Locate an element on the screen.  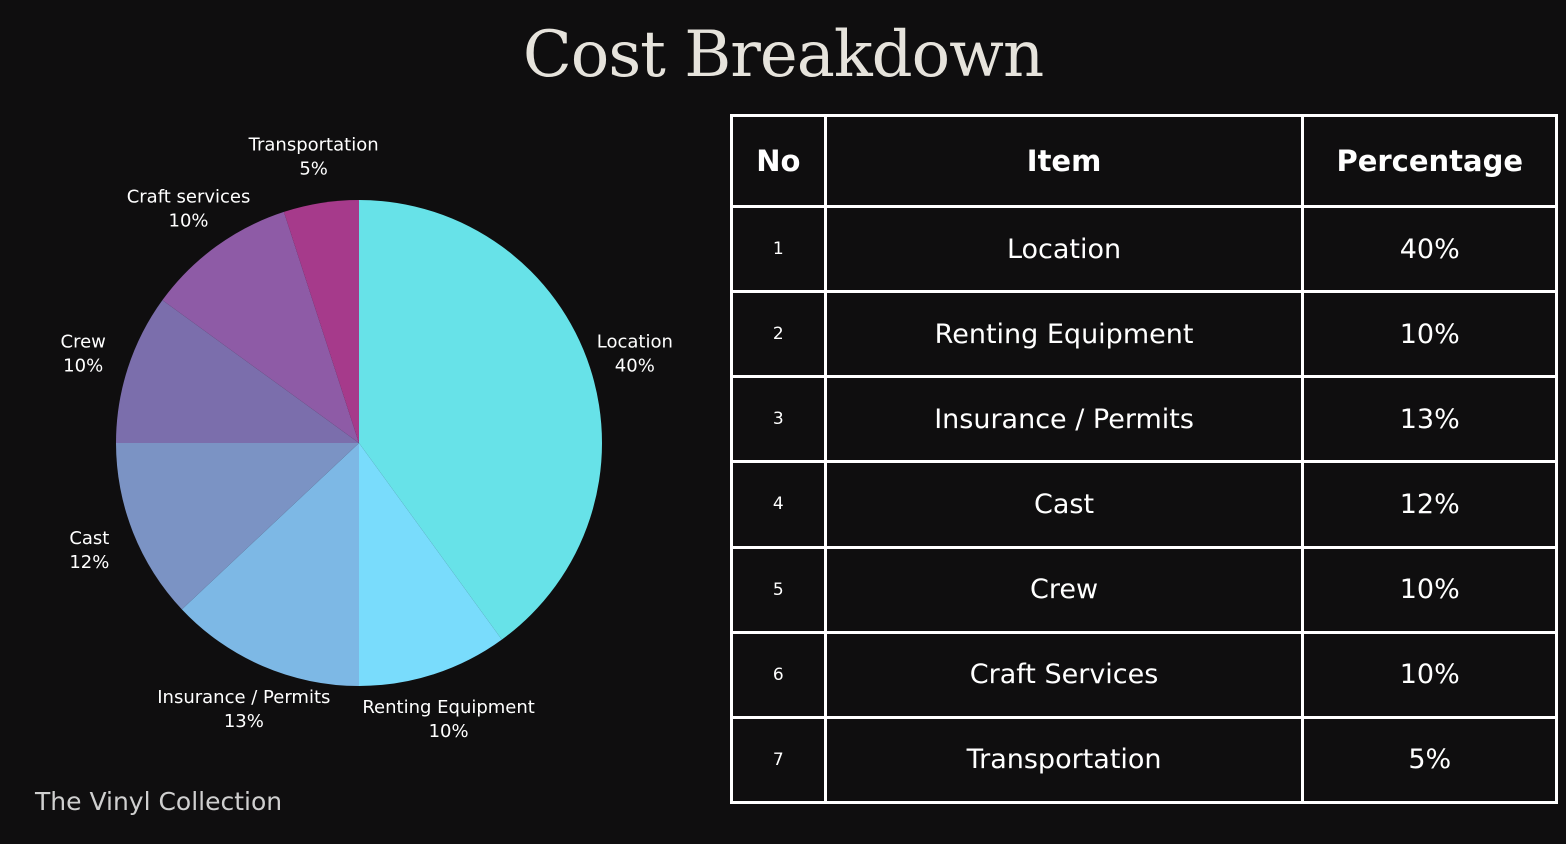
table-header-row: No Item Percentage is located at coordinates (1144, 161).